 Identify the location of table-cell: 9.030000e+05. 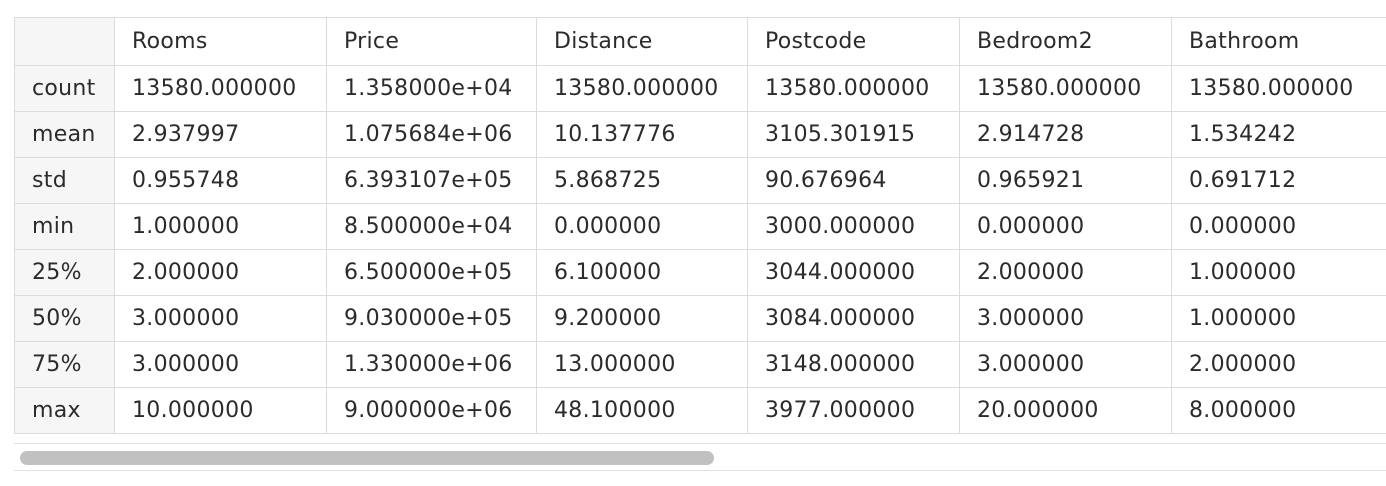
(431, 318).